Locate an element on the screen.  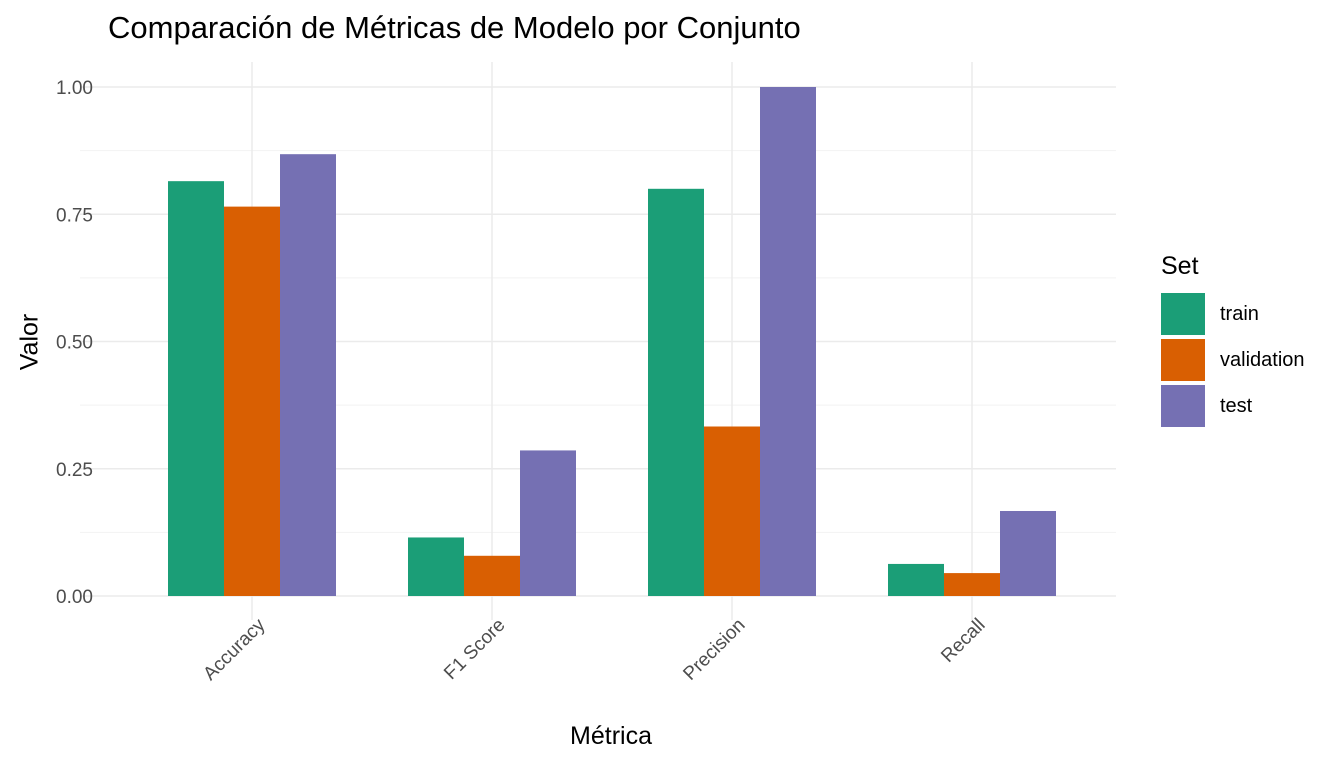
legend-item-train: train is located at coordinates (1233, 314).